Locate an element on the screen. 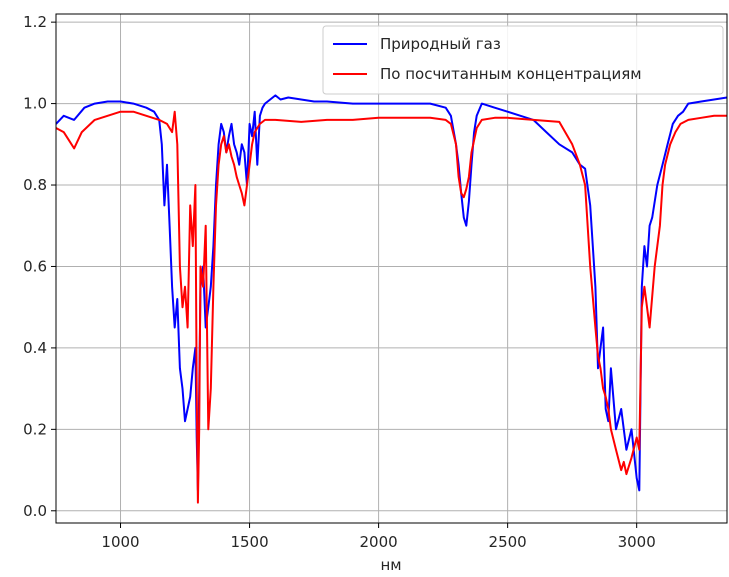 The height and width of the screenshot is (577, 729). x-tick-label: 3000 is located at coordinates (637, 542).